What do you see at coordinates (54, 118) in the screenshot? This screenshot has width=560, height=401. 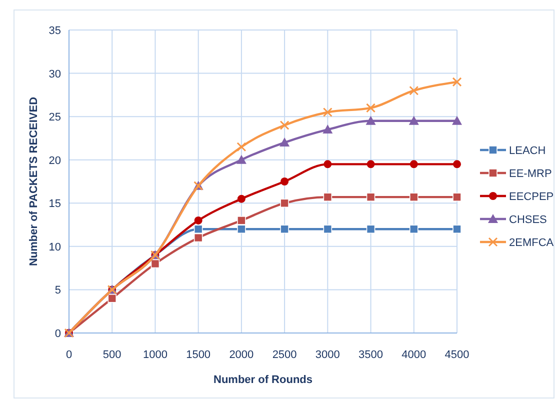 I see `y-tick-label: 25` at bounding box center [54, 118].